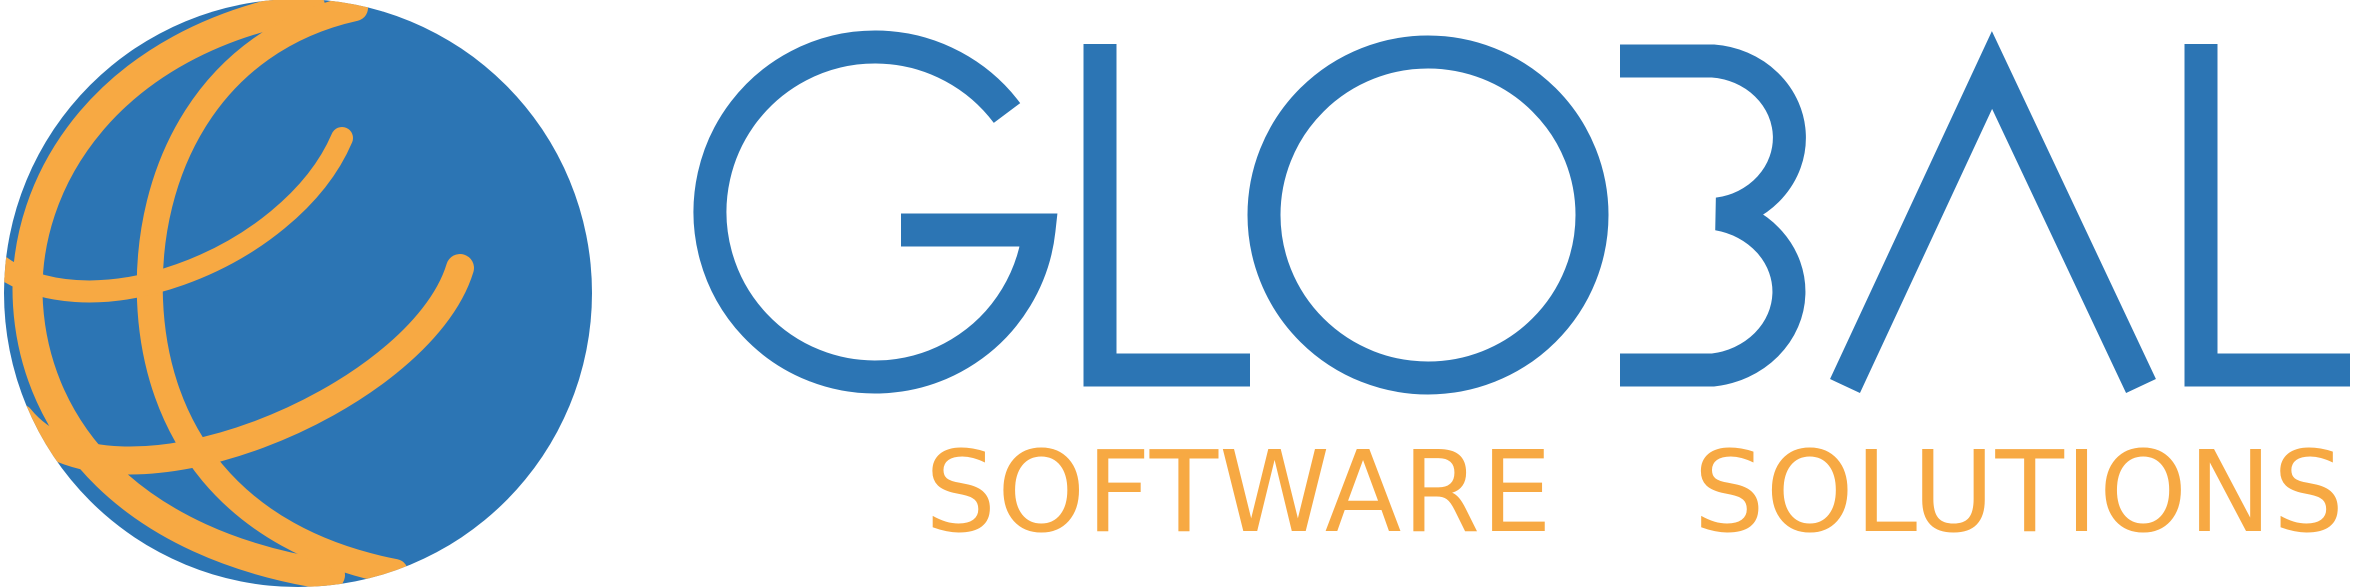 The width and height of the screenshot is (2357, 587). What do you see at coordinates (1993, 212) in the screenshot?
I see `letter-a` at bounding box center [1993, 212].